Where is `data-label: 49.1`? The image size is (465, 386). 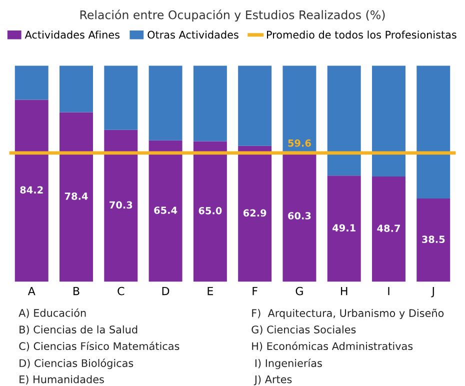 data-label: 49.1 is located at coordinates (344, 228).